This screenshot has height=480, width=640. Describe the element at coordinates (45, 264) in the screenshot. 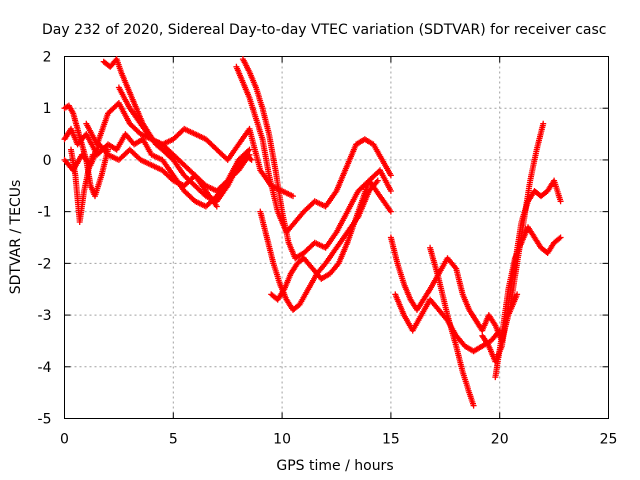

I see `y-tick-label: -2` at that location.